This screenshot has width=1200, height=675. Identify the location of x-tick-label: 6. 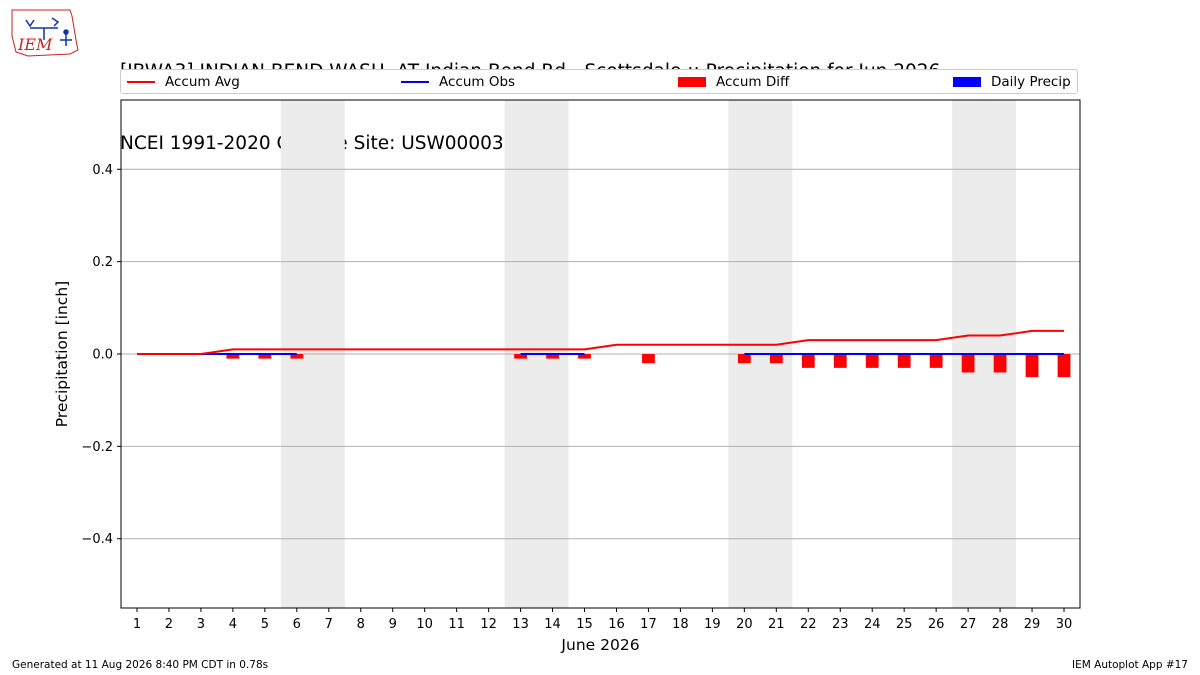
(297, 624).